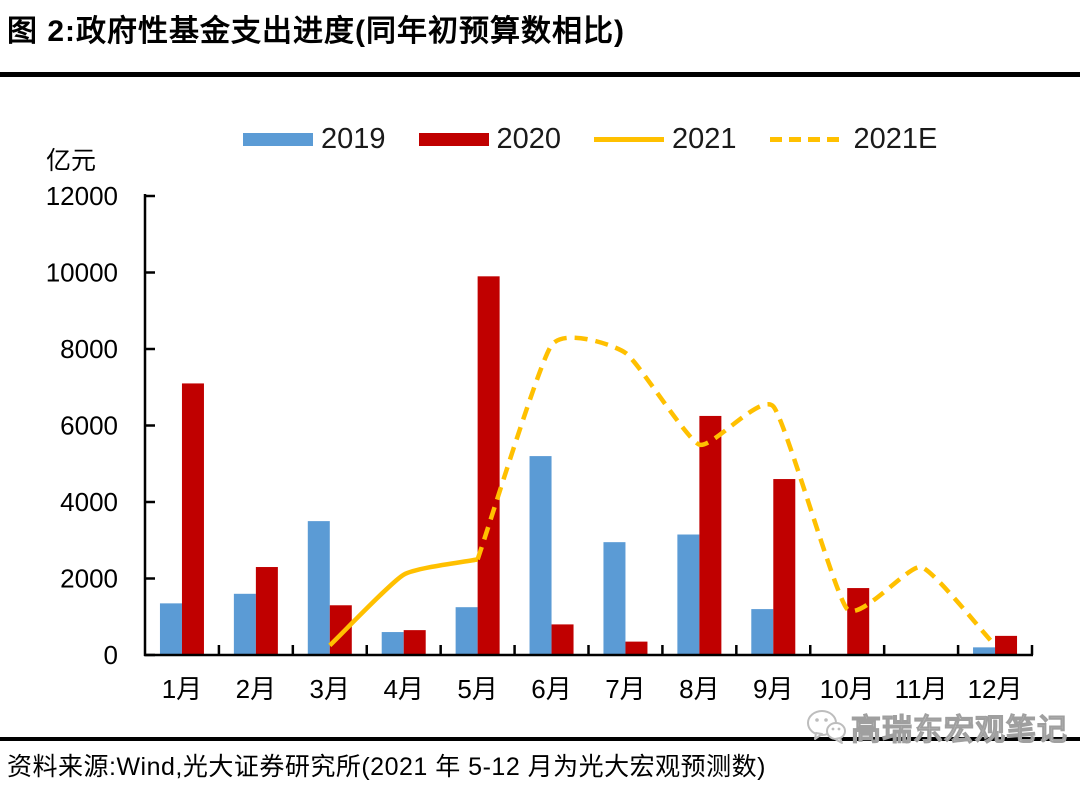  I want to click on x-tick-label: 1月, so click(182, 689).